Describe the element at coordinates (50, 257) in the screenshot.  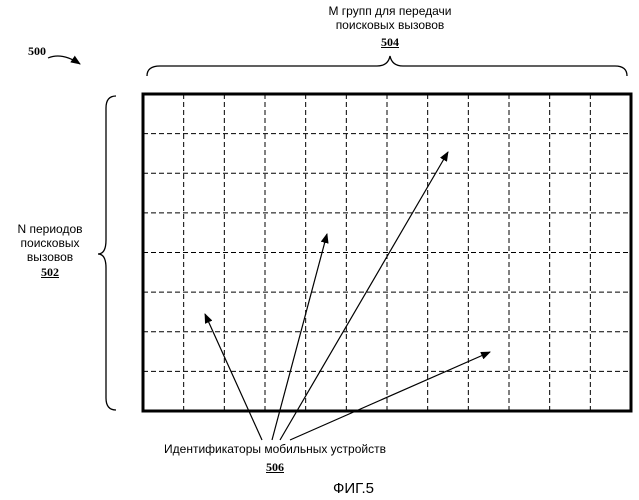
I see `left-label-line3: вызовов` at that location.